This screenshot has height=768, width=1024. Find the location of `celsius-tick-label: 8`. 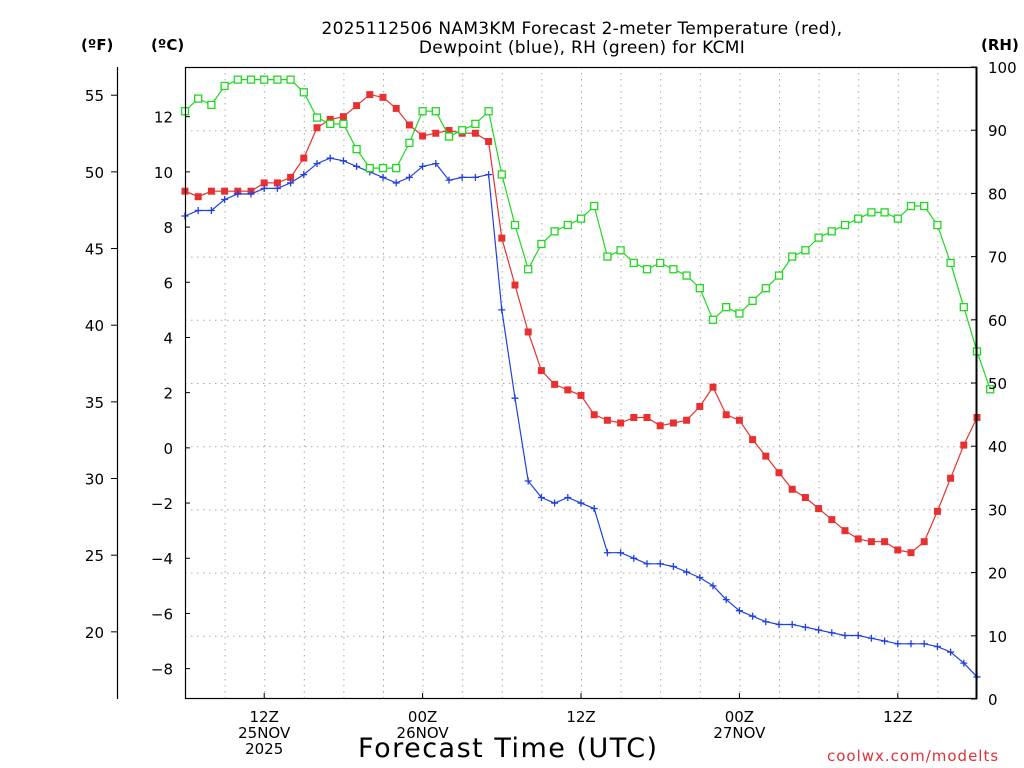

celsius-tick-label: 8 is located at coordinates (168, 228).